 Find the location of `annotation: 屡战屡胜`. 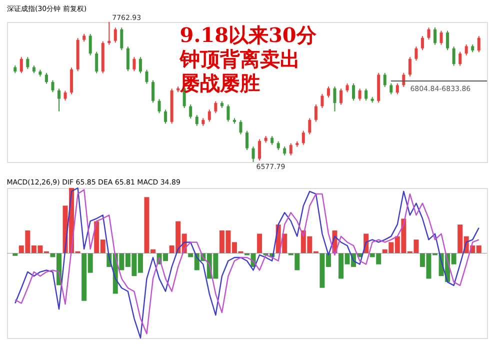

annotation: 屡战屡胜 is located at coordinates (219, 83).